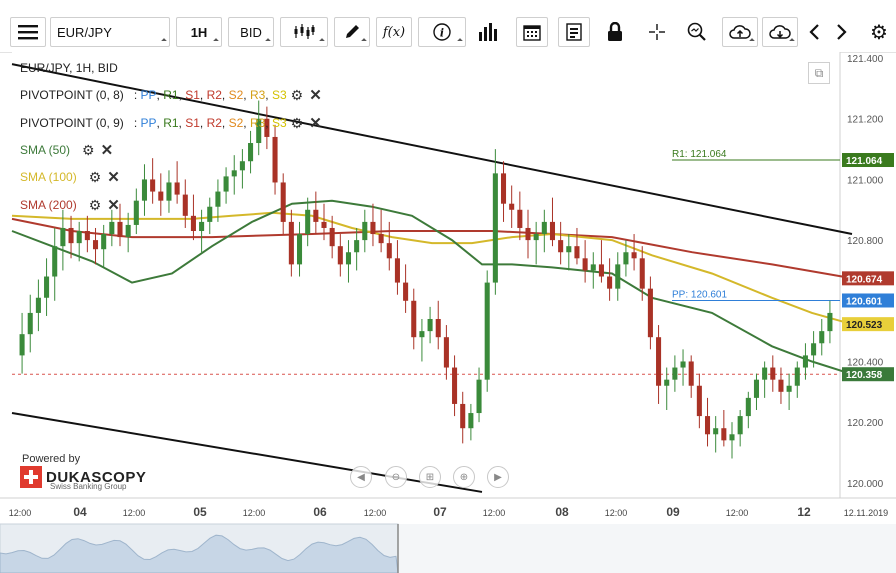 The image size is (896, 573). What do you see at coordinates (135, 95) in the screenshot?
I see `pivot-sep: :` at bounding box center [135, 95].